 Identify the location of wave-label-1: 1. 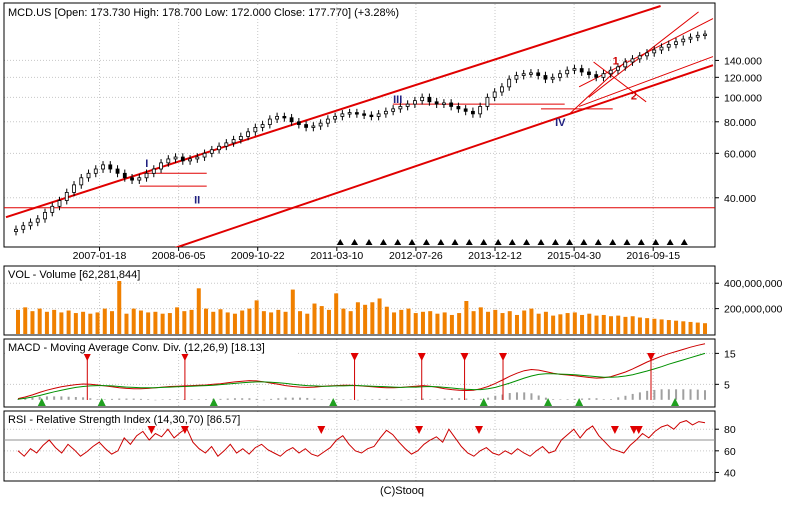
(616, 61).